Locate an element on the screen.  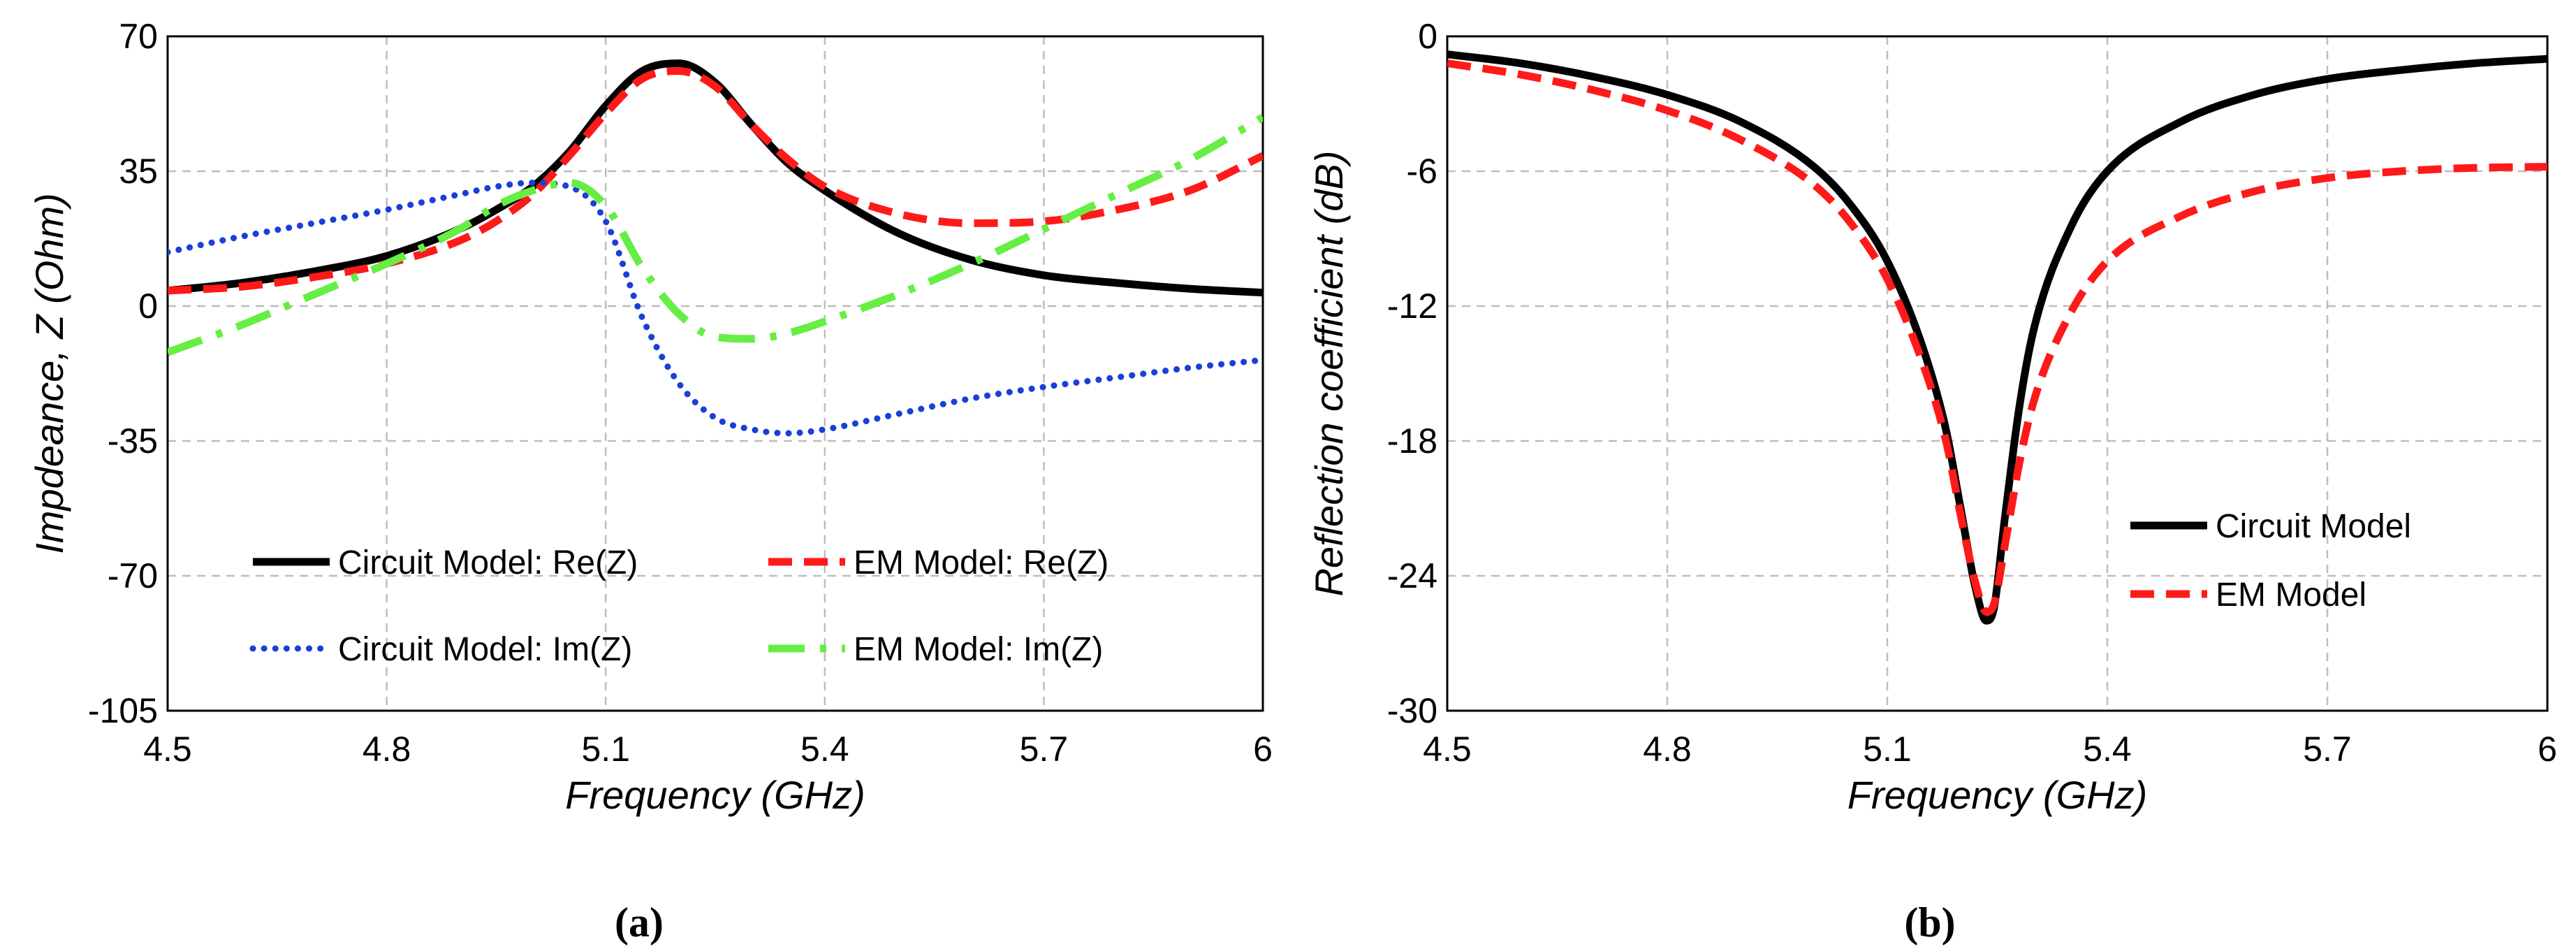
legend-label-2: Circuit Model: Im(Z) is located at coordinates (485, 649).